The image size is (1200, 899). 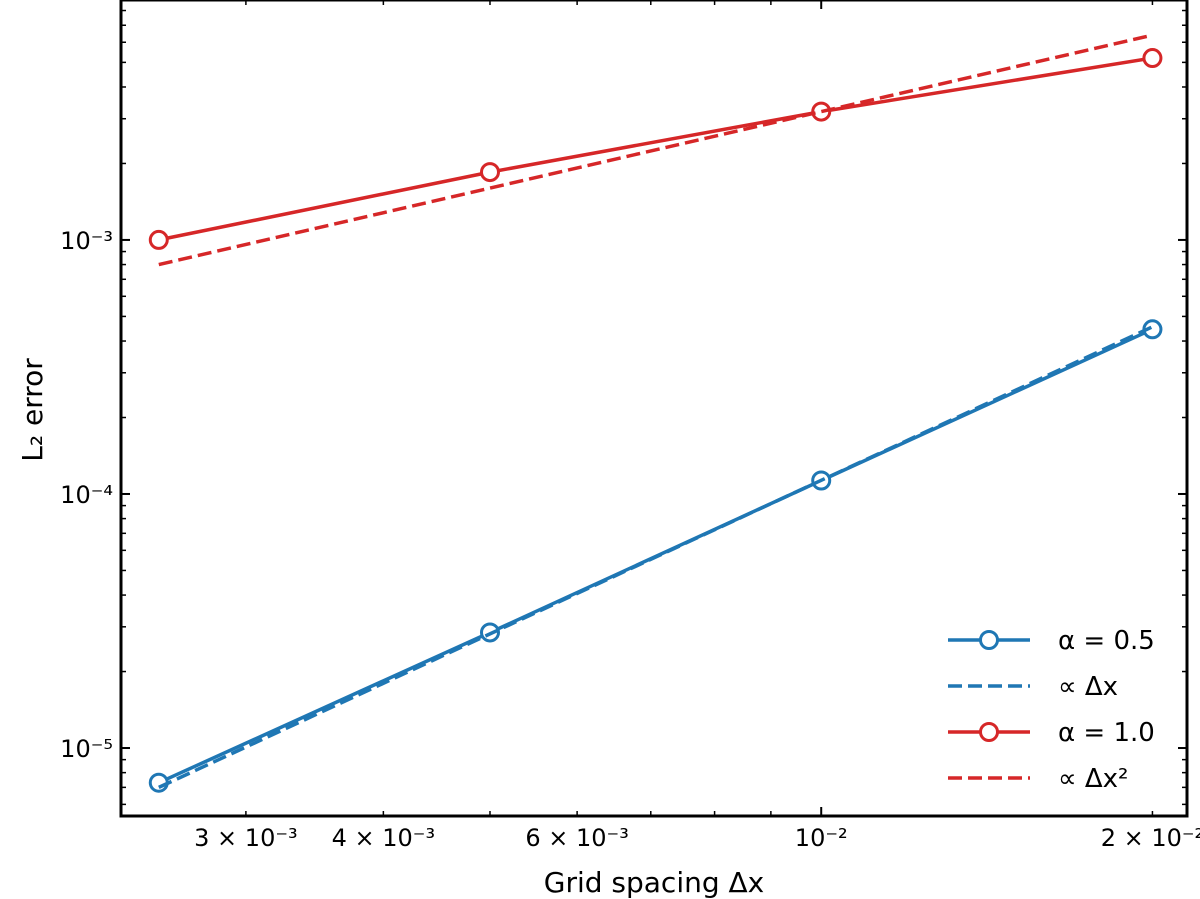 What do you see at coordinates (32, 410) in the screenshot?
I see `y-axis-title: L₂ error` at bounding box center [32, 410].